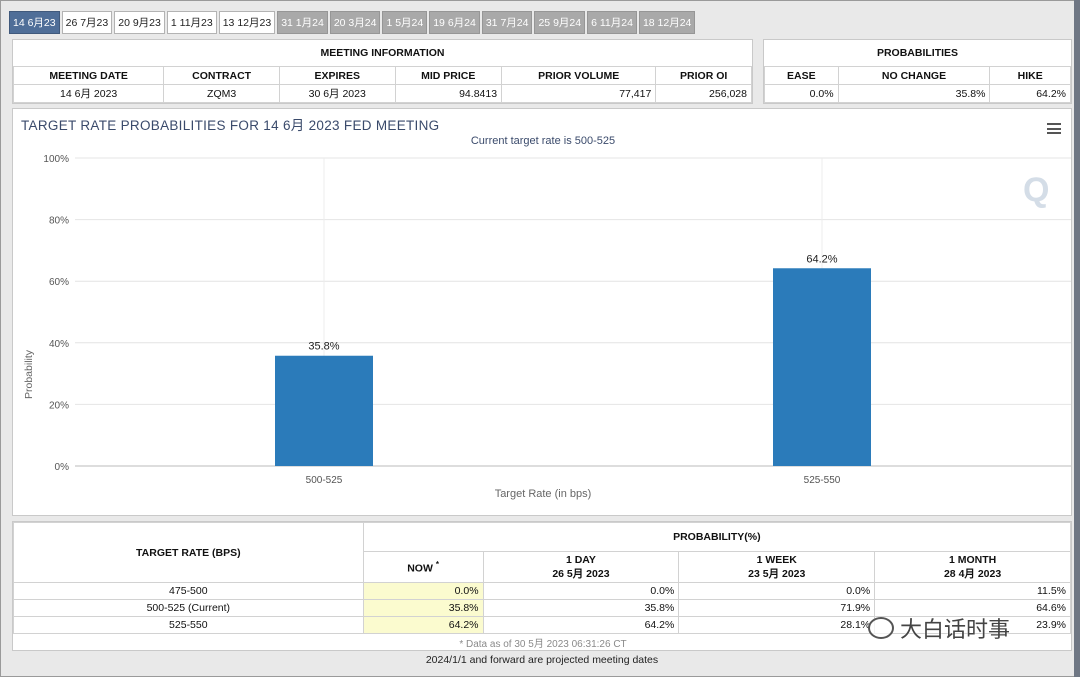  What do you see at coordinates (1036, 190) in the screenshot?
I see `logo-watermark-q: Q` at bounding box center [1036, 190].